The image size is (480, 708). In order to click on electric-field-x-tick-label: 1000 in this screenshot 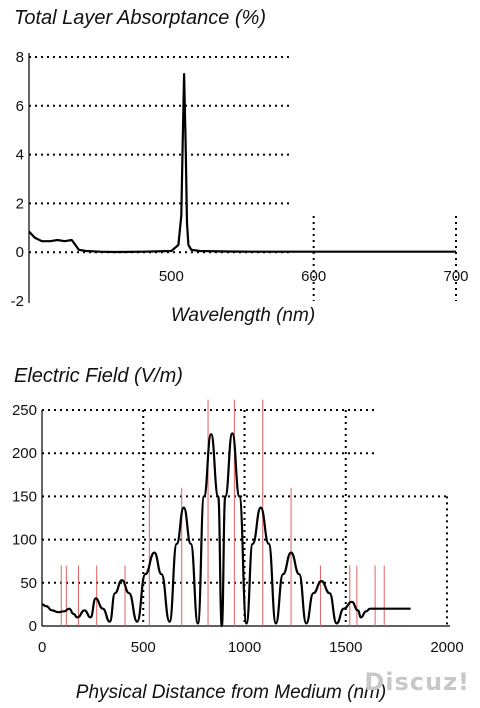, I will do `click(244, 647)`.